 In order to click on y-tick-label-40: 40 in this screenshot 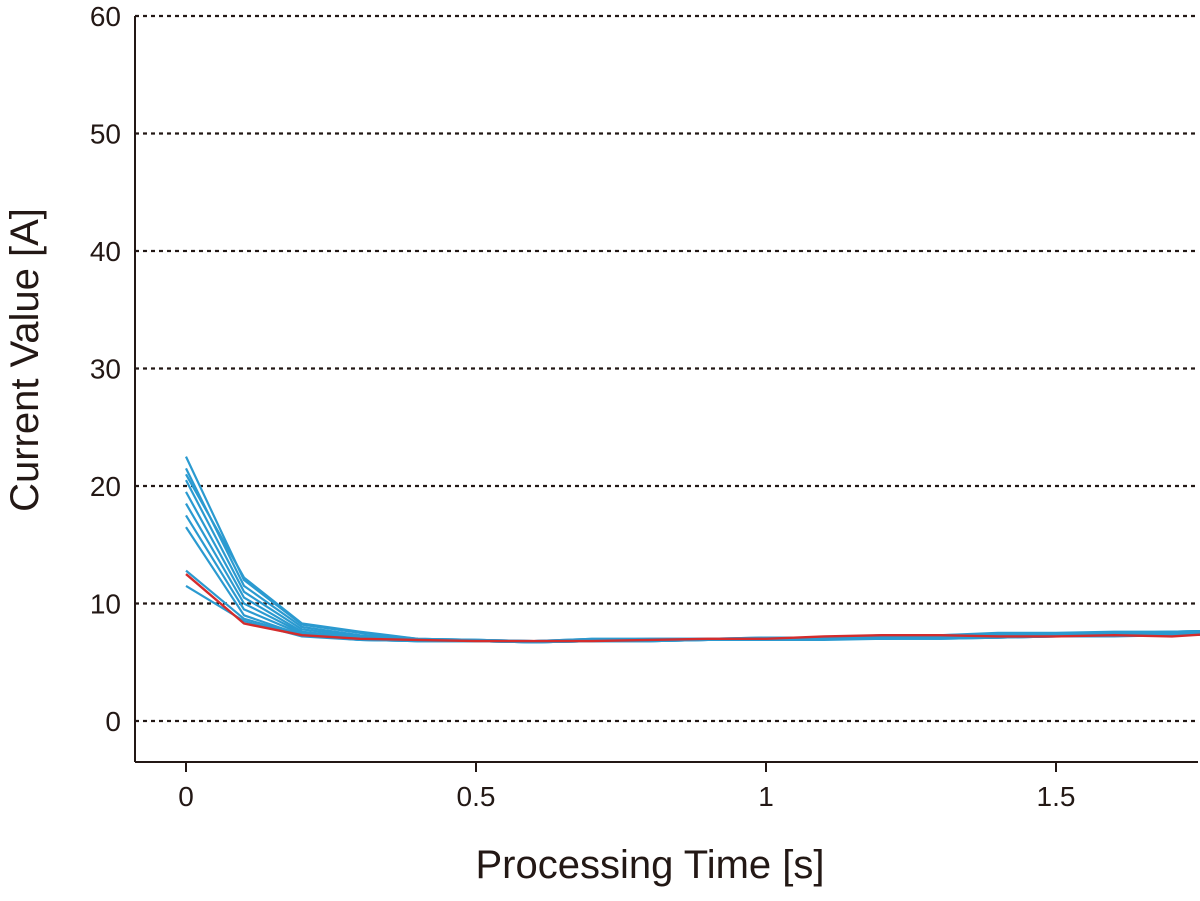, I will do `click(105, 251)`.